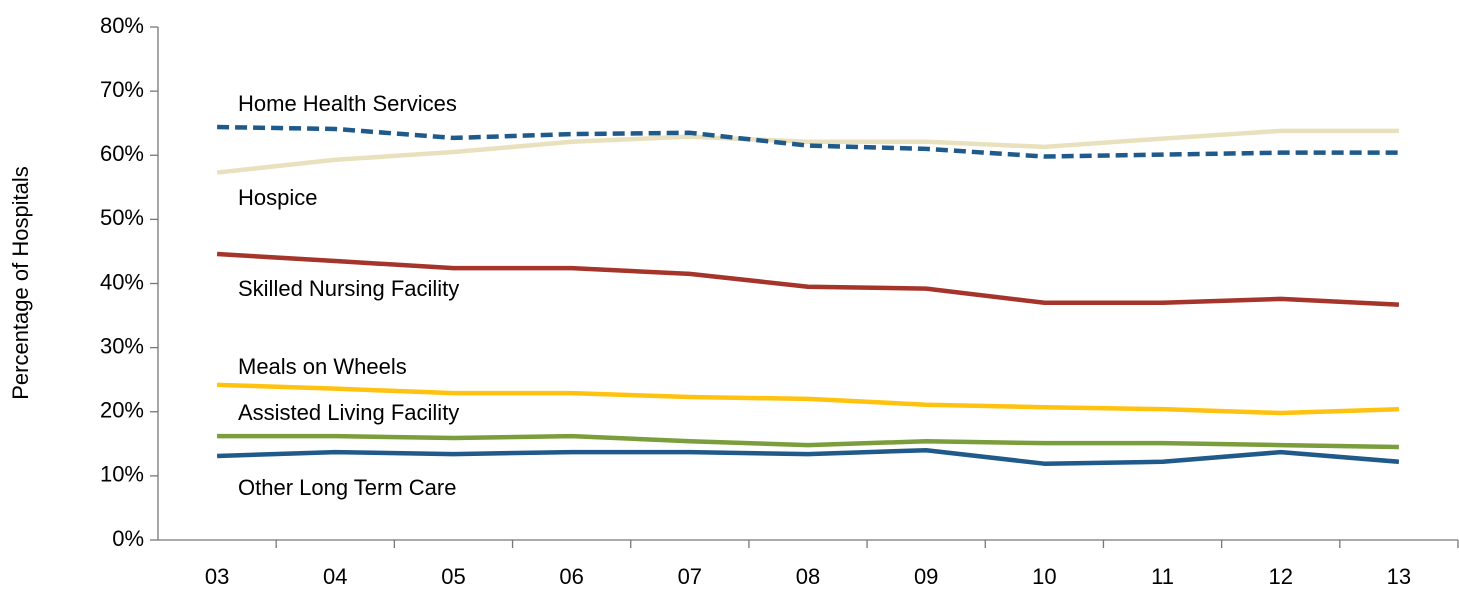  Describe the element at coordinates (128, 538) in the screenshot. I see `y-tick-label: 0%` at that location.